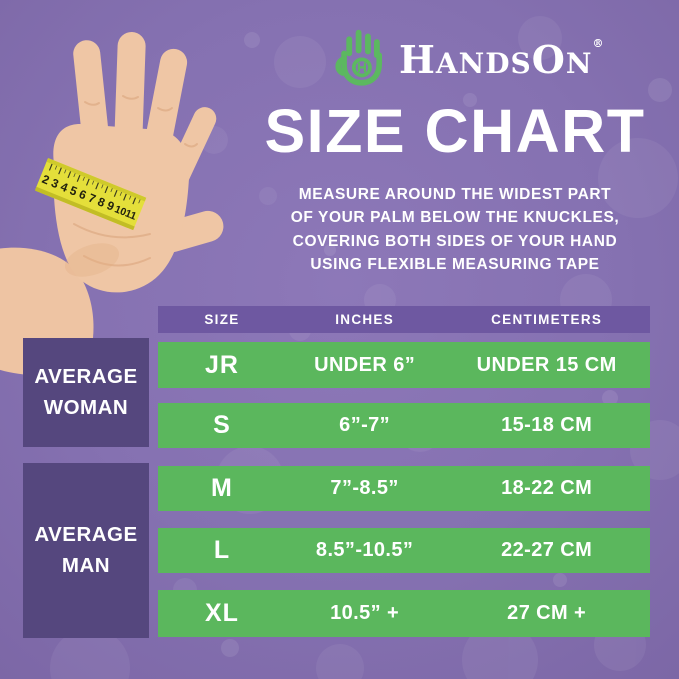 The width and height of the screenshot is (679, 679). Describe the element at coordinates (365, 613) in the screenshot. I see `inches-cell: 10.5” +` at that location.